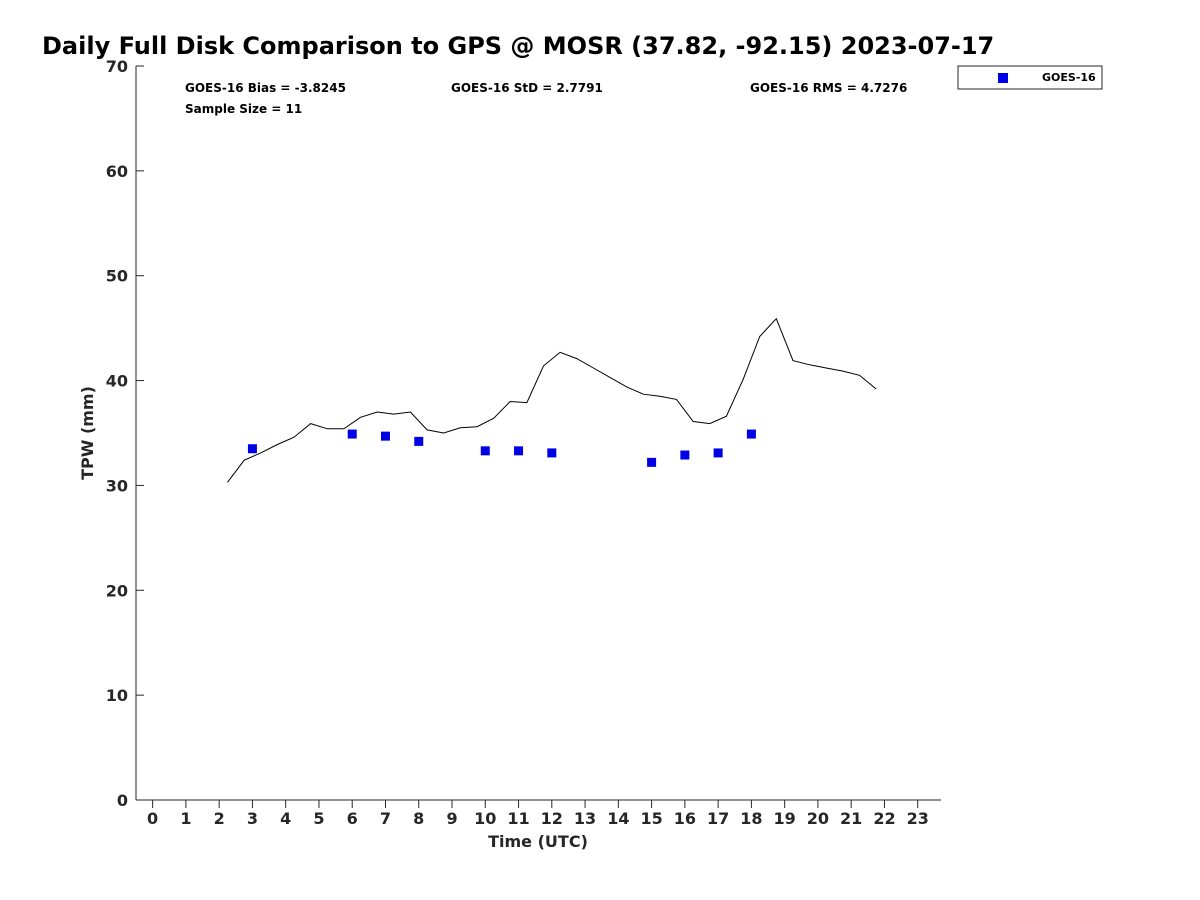  I want to click on y-tick-label: 30, so click(117, 485).